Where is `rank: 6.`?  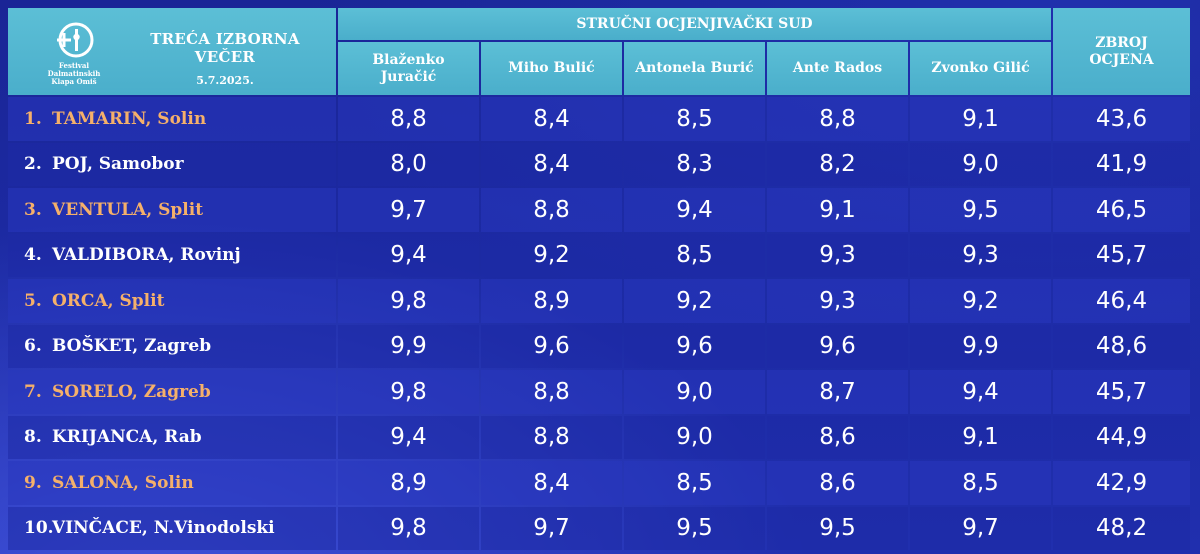 rank: 6. is located at coordinates (33, 346).